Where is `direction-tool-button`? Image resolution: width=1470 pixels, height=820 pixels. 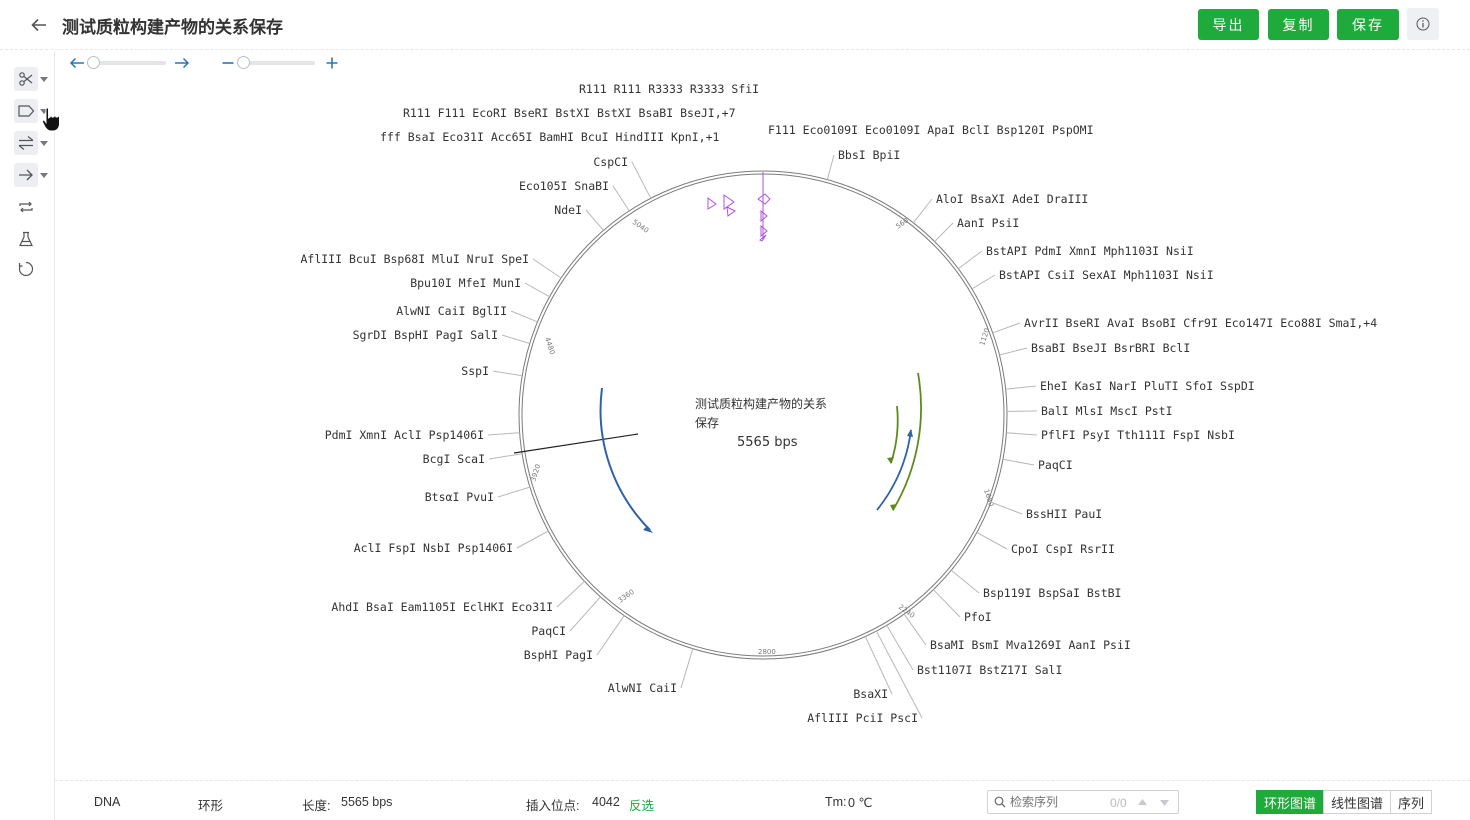
direction-tool-button is located at coordinates (26, 175).